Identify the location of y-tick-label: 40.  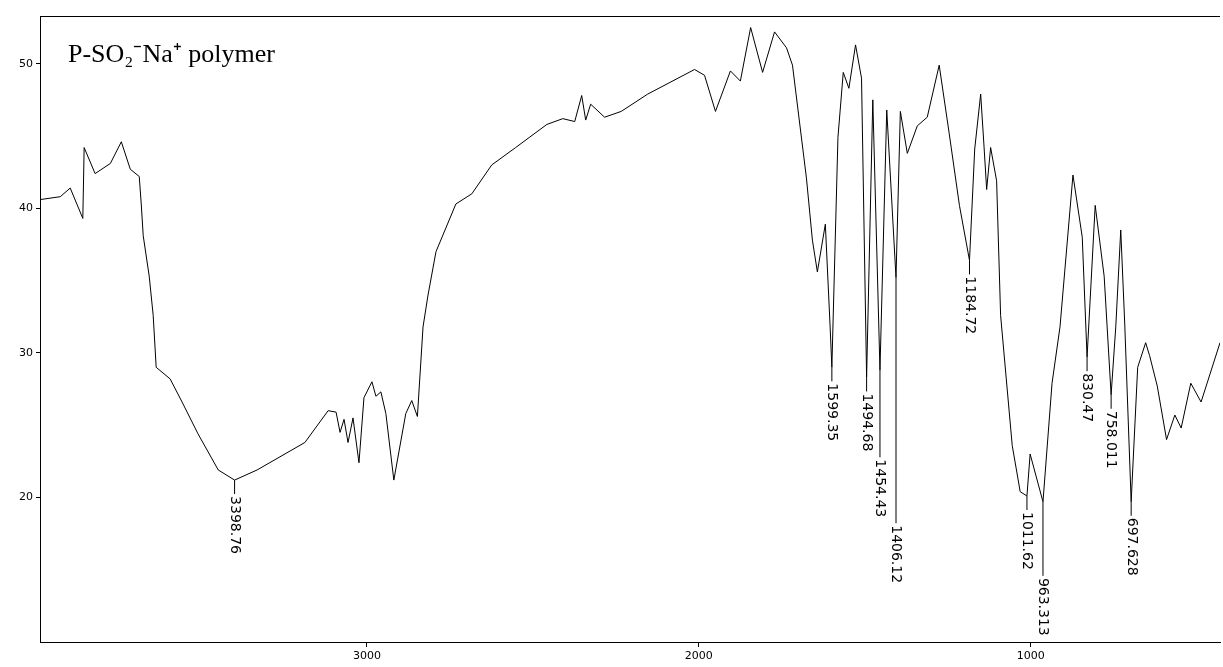
(26, 208).